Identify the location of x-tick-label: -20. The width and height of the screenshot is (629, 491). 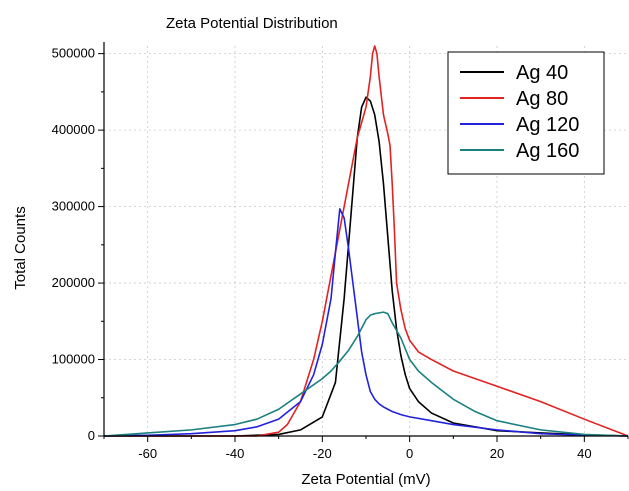
(322, 453).